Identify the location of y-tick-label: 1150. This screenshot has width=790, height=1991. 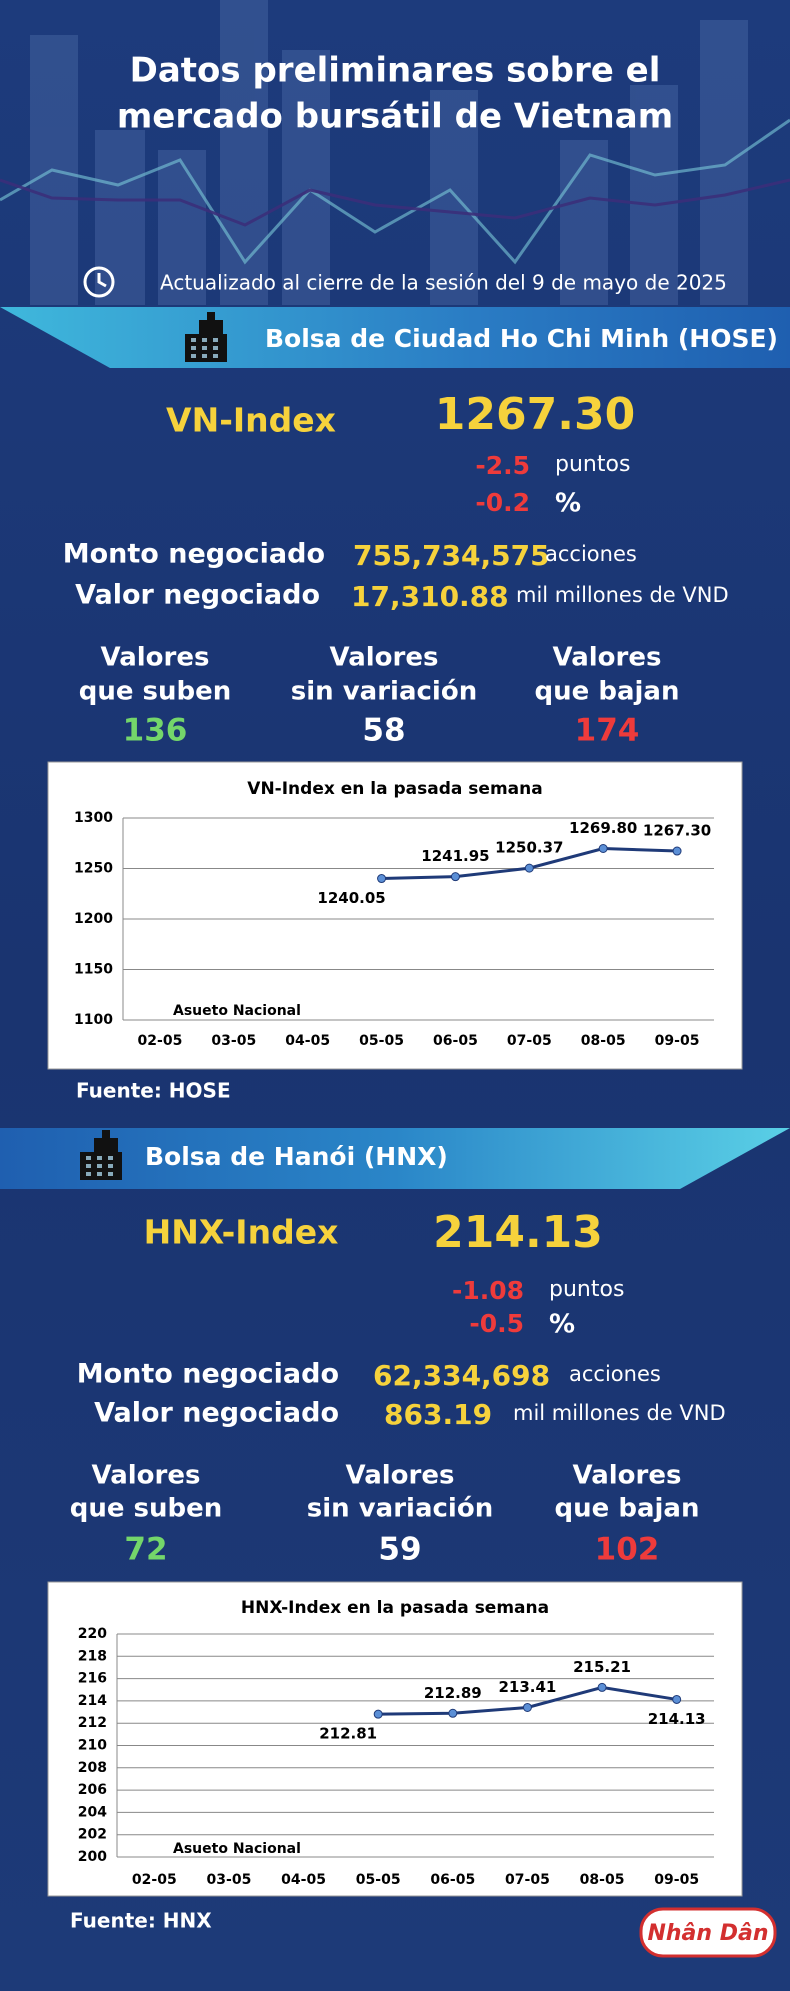
(93, 970).